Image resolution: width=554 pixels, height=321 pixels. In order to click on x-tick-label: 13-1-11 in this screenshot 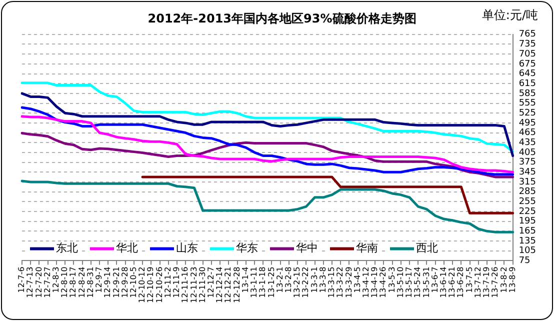, I will do `click(254, 282)`.